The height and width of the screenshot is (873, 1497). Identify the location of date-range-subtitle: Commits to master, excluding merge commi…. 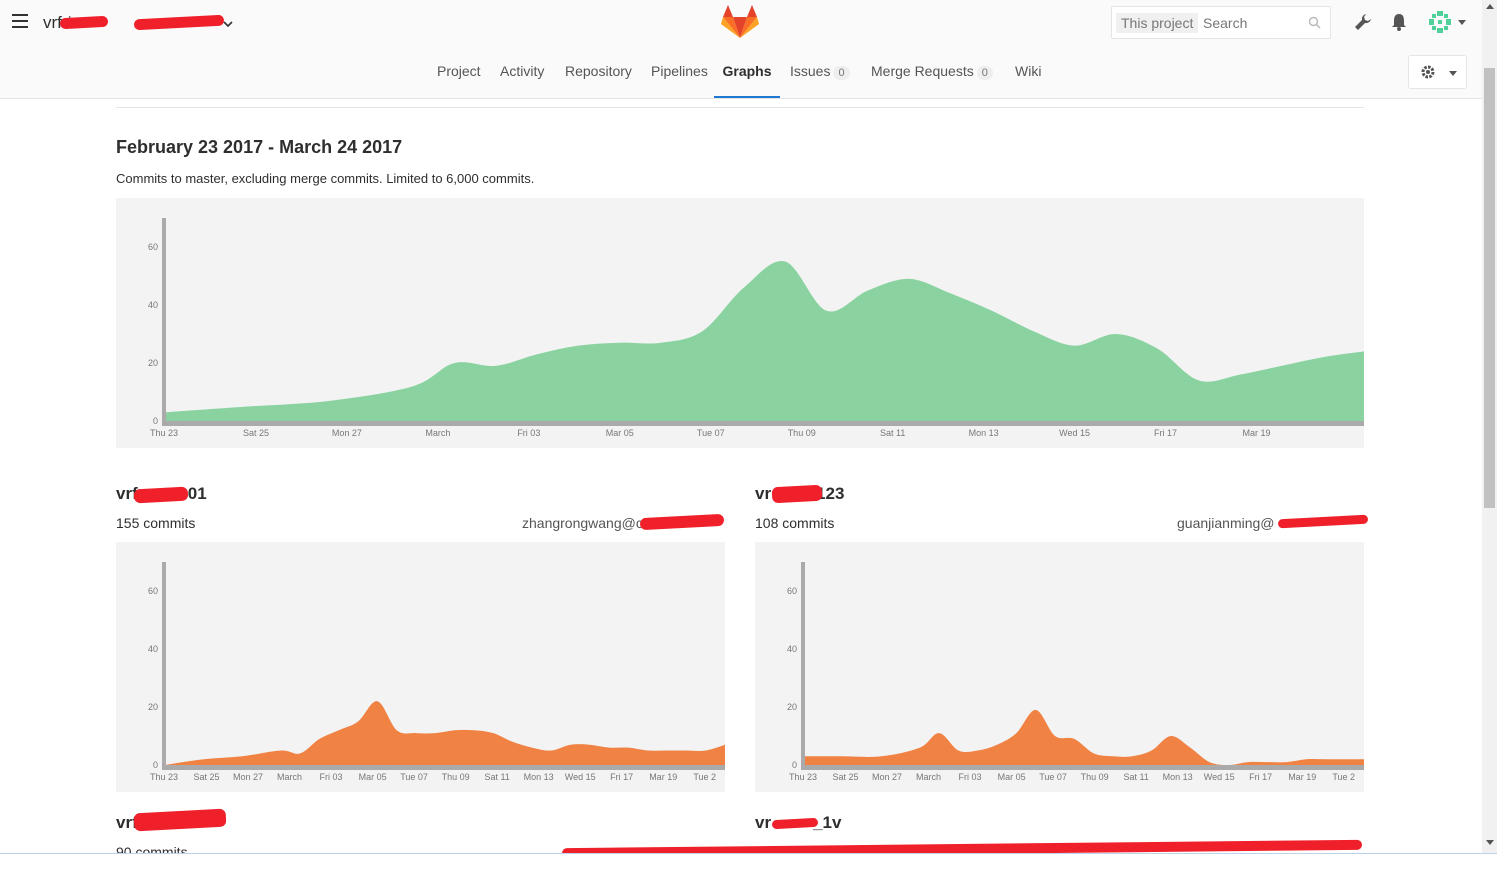
(325, 178).